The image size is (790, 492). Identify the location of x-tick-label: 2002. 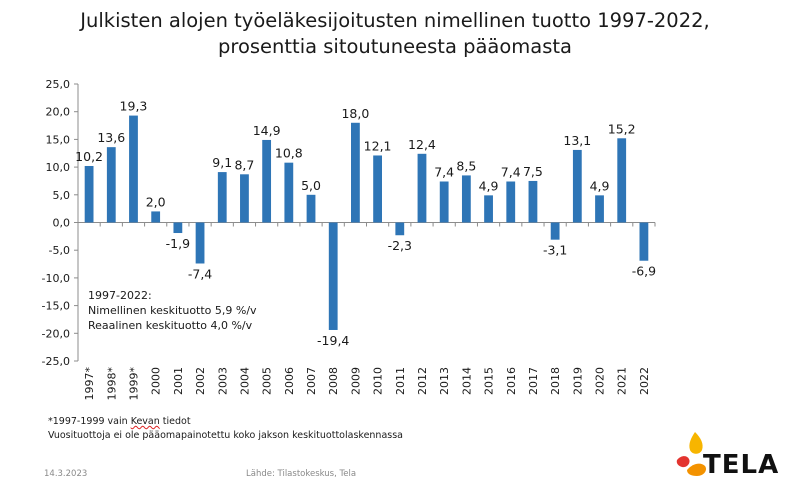
(200, 381).